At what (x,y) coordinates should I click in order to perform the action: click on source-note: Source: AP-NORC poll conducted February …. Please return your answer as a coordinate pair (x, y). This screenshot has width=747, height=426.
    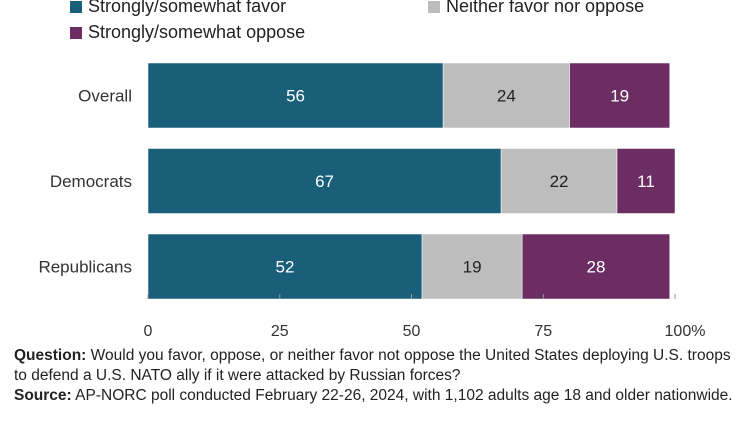
    Looking at the image, I should click on (376, 396).